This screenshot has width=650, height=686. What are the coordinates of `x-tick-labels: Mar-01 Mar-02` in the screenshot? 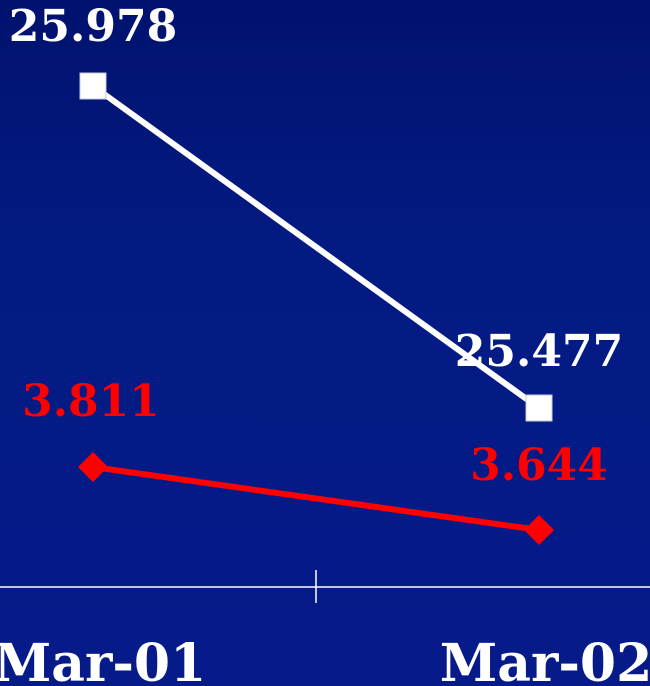 It's located at (325, 659).